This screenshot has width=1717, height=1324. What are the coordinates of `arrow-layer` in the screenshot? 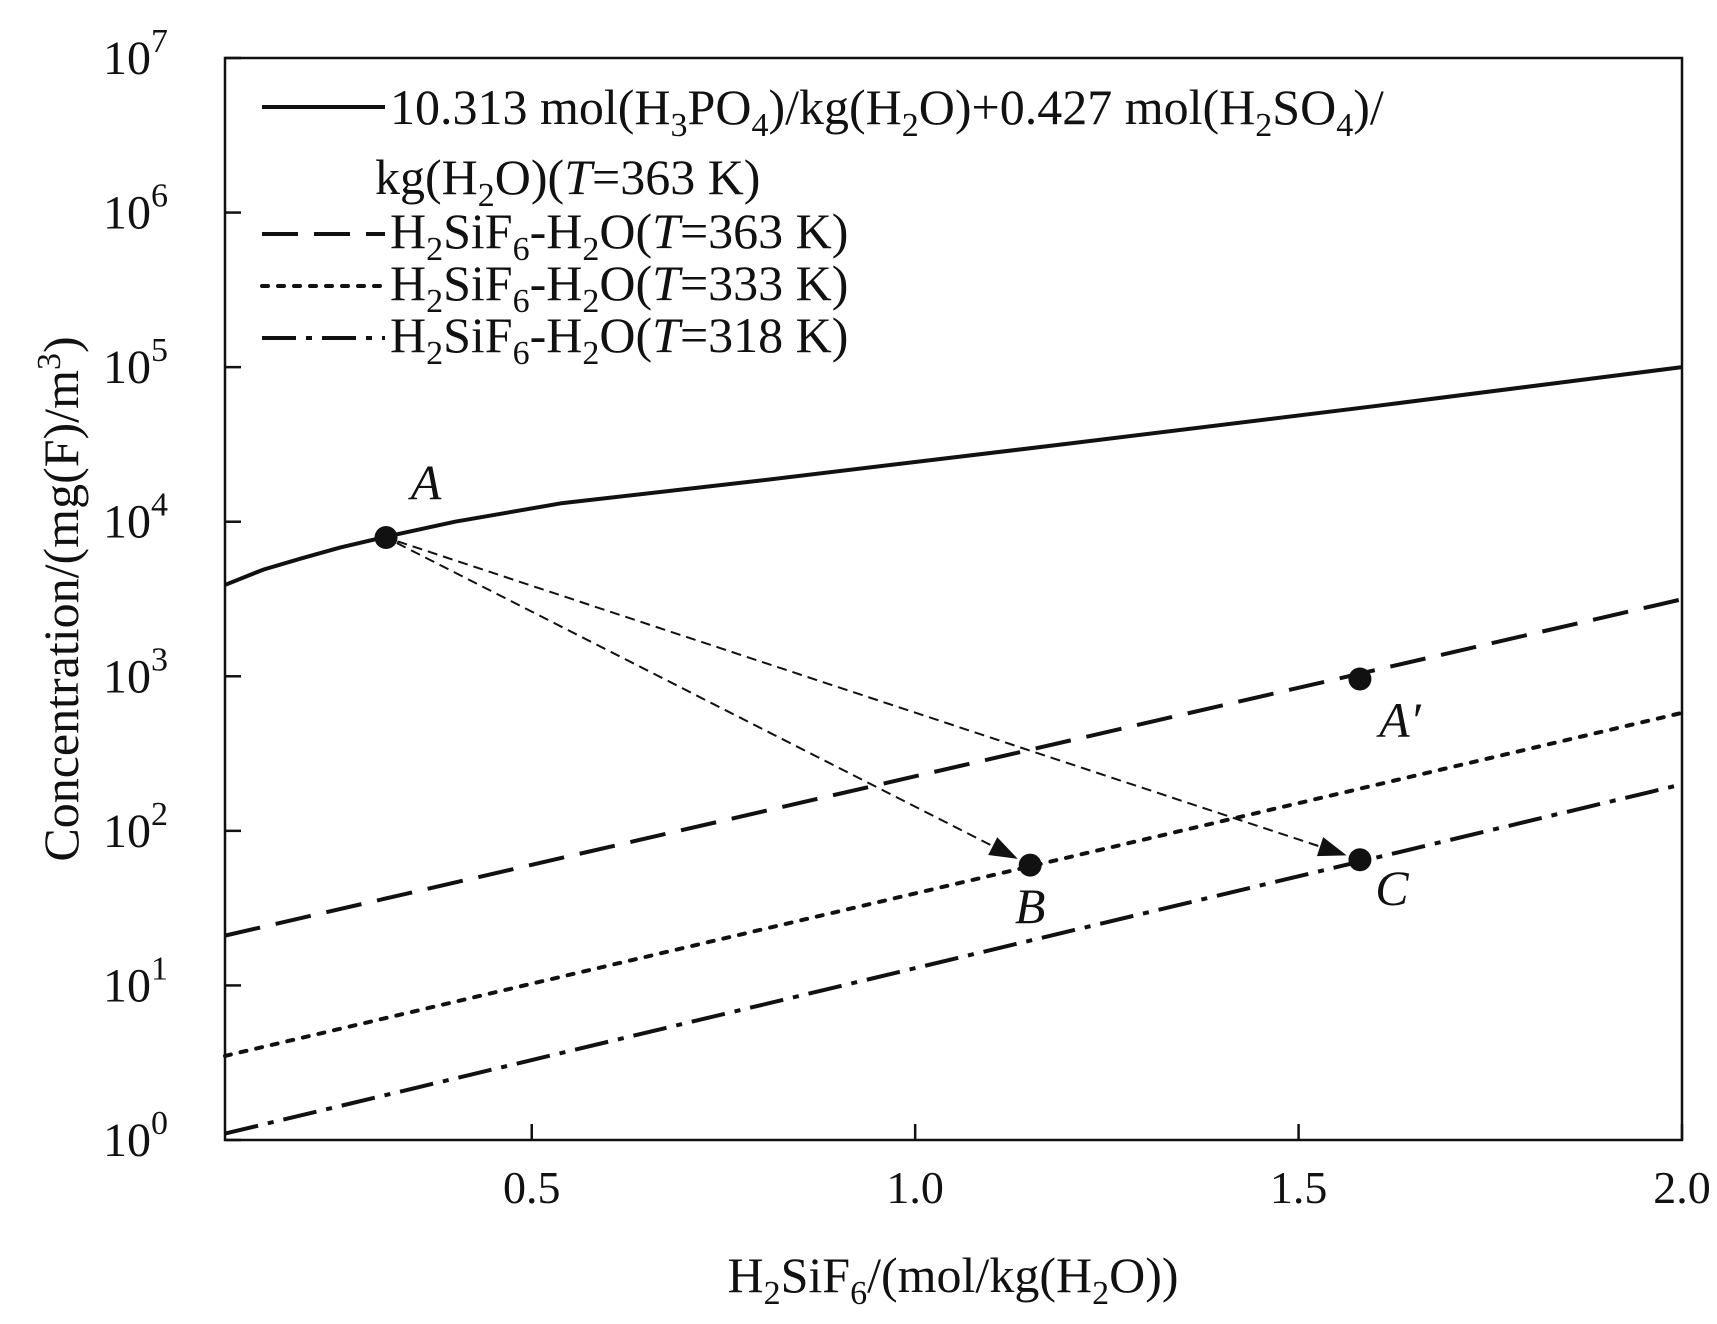 It's located at (871, 699).